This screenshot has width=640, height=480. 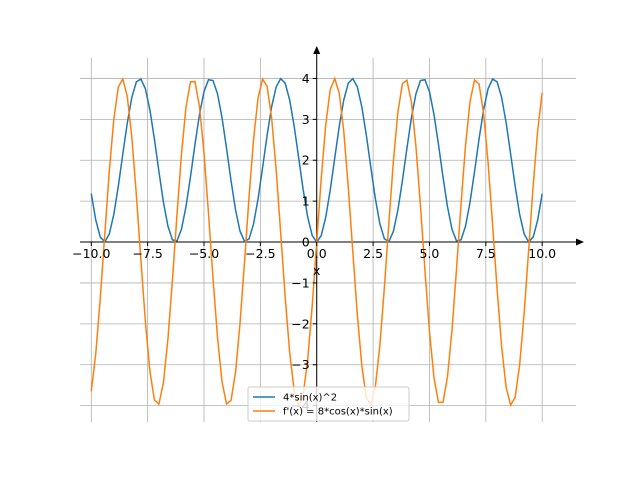 What do you see at coordinates (317, 253) in the screenshot?
I see `x-tick-label-4: 0.0` at bounding box center [317, 253].